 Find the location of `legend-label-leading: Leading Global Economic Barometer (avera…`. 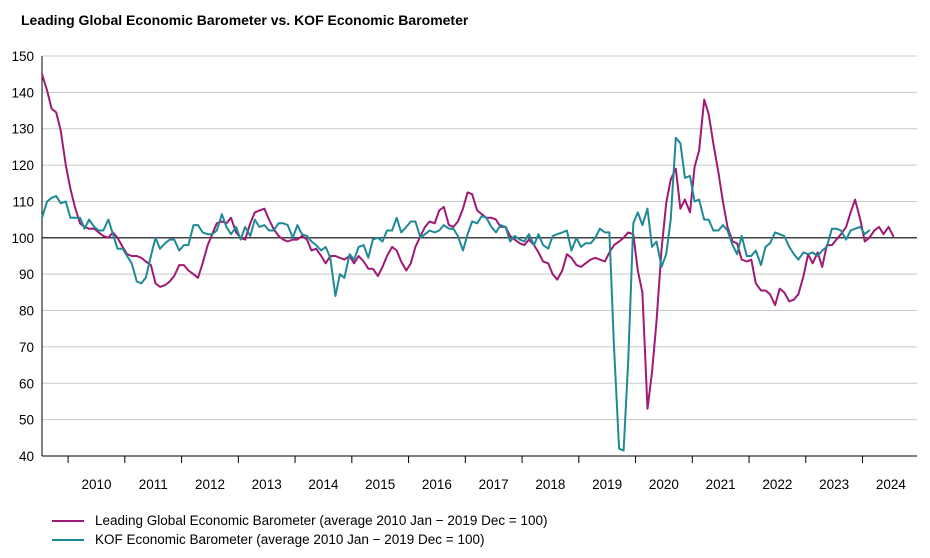

legend-label-leading: Leading Global Economic Barometer (avera… is located at coordinates (321, 520).